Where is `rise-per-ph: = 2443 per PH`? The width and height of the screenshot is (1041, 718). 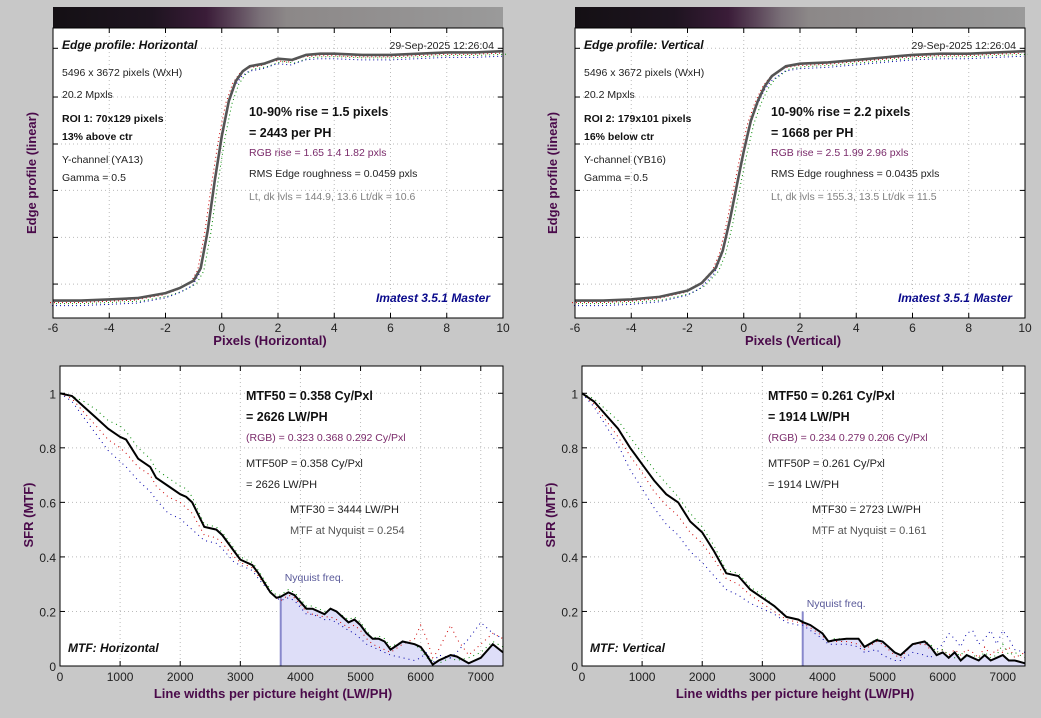 rise-per-ph: = 2443 per PH is located at coordinates (290, 133).